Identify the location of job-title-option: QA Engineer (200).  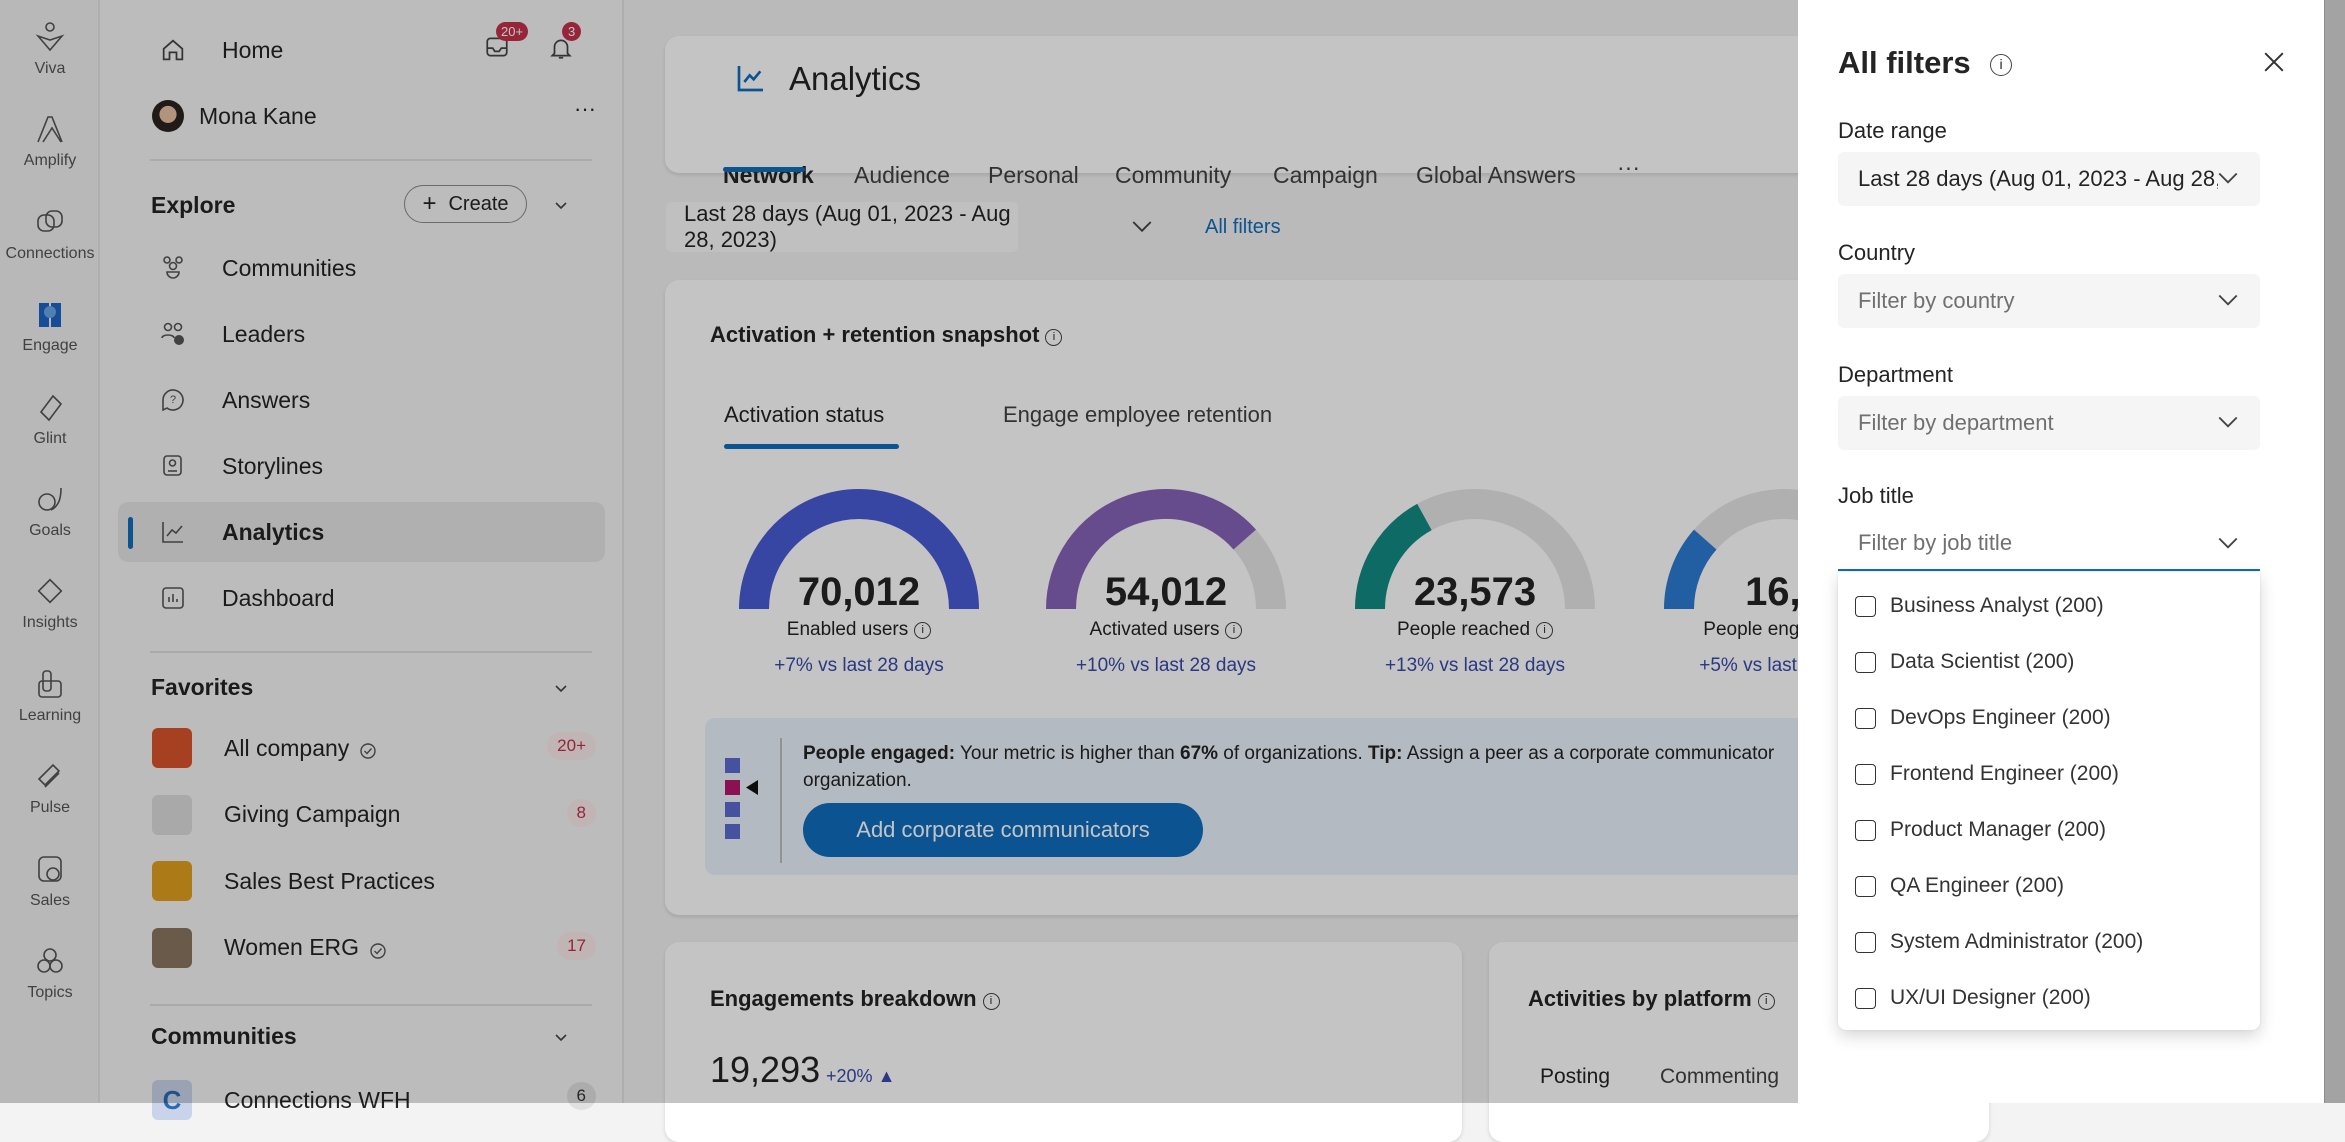
(2049, 886).